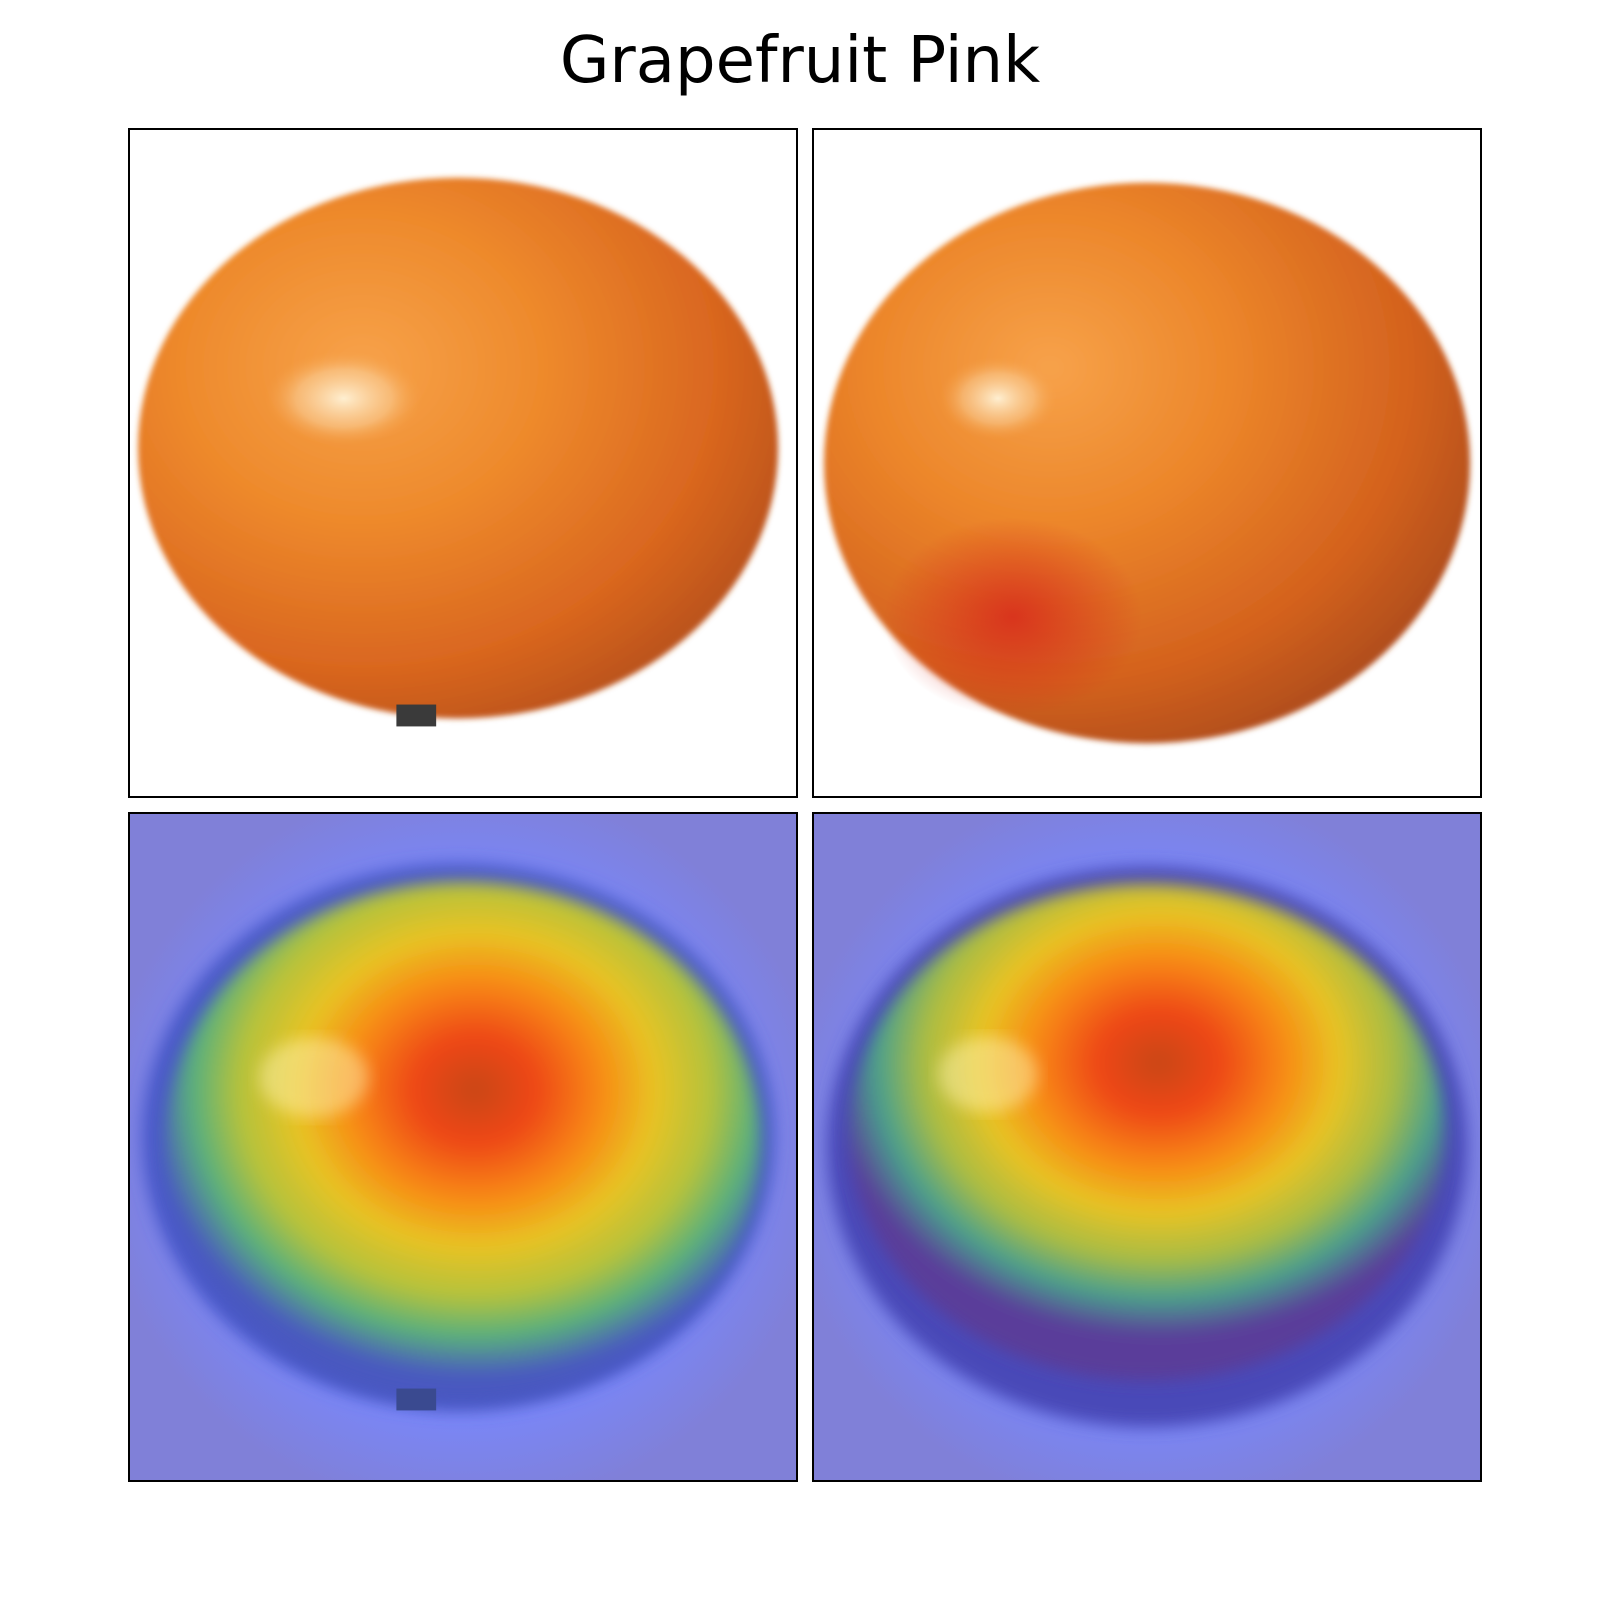  Describe the element at coordinates (800, 61) in the screenshot. I see `figure-title: Grapefruit Pink` at that location.